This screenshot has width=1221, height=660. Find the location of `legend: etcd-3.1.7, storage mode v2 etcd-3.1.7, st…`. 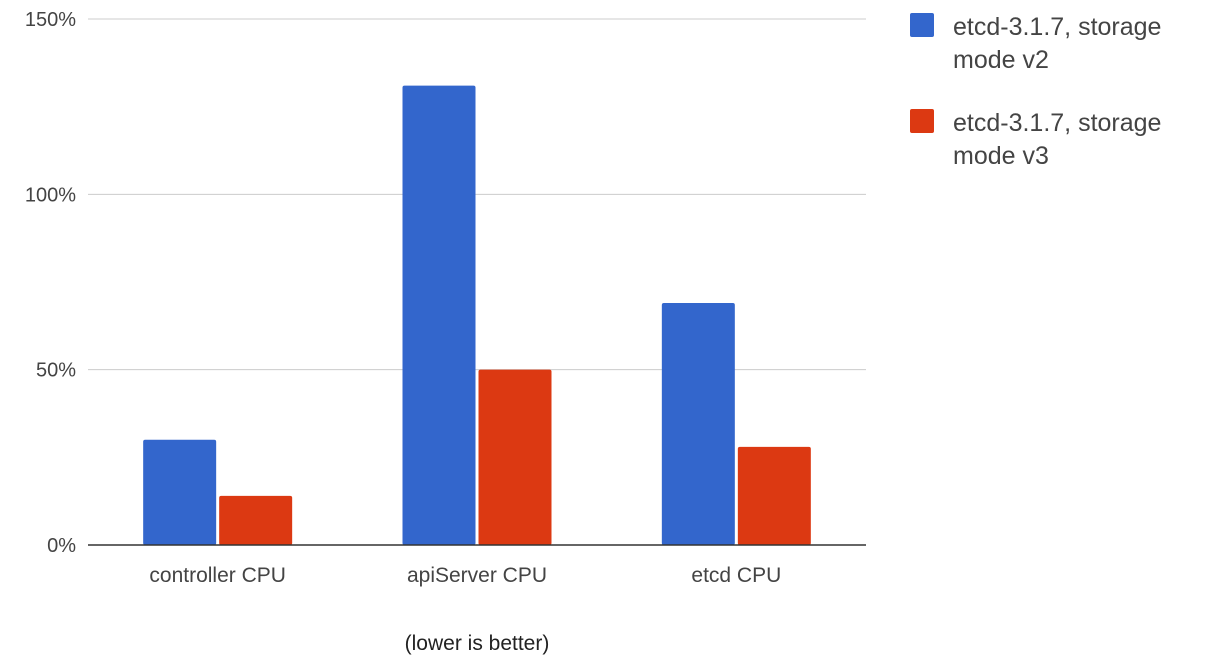

legend: etcd-3.1.7, storage mode v2 etcd-3.1.7, st… is located at coordinates (1035, 91).